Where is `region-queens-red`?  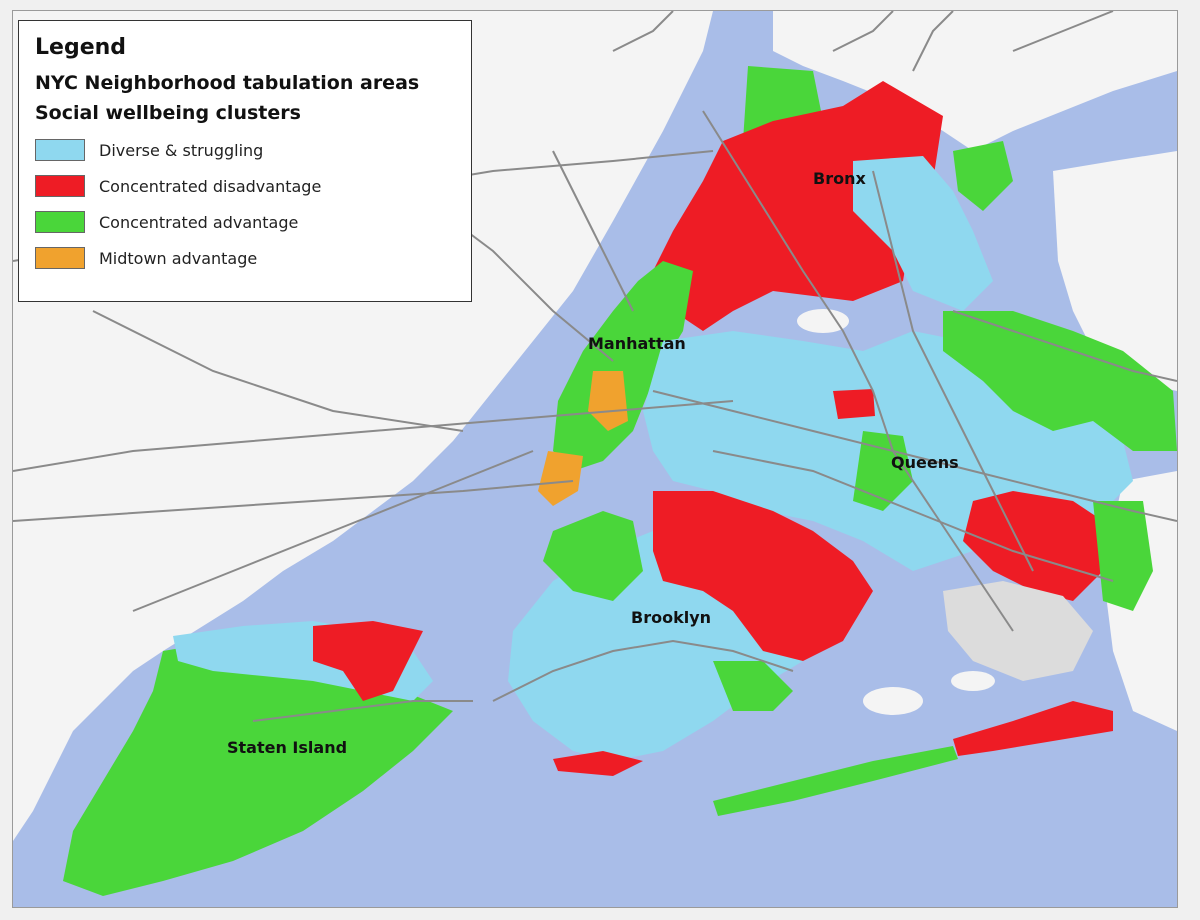 region-queens-red is located at coordinates (1033, 546).